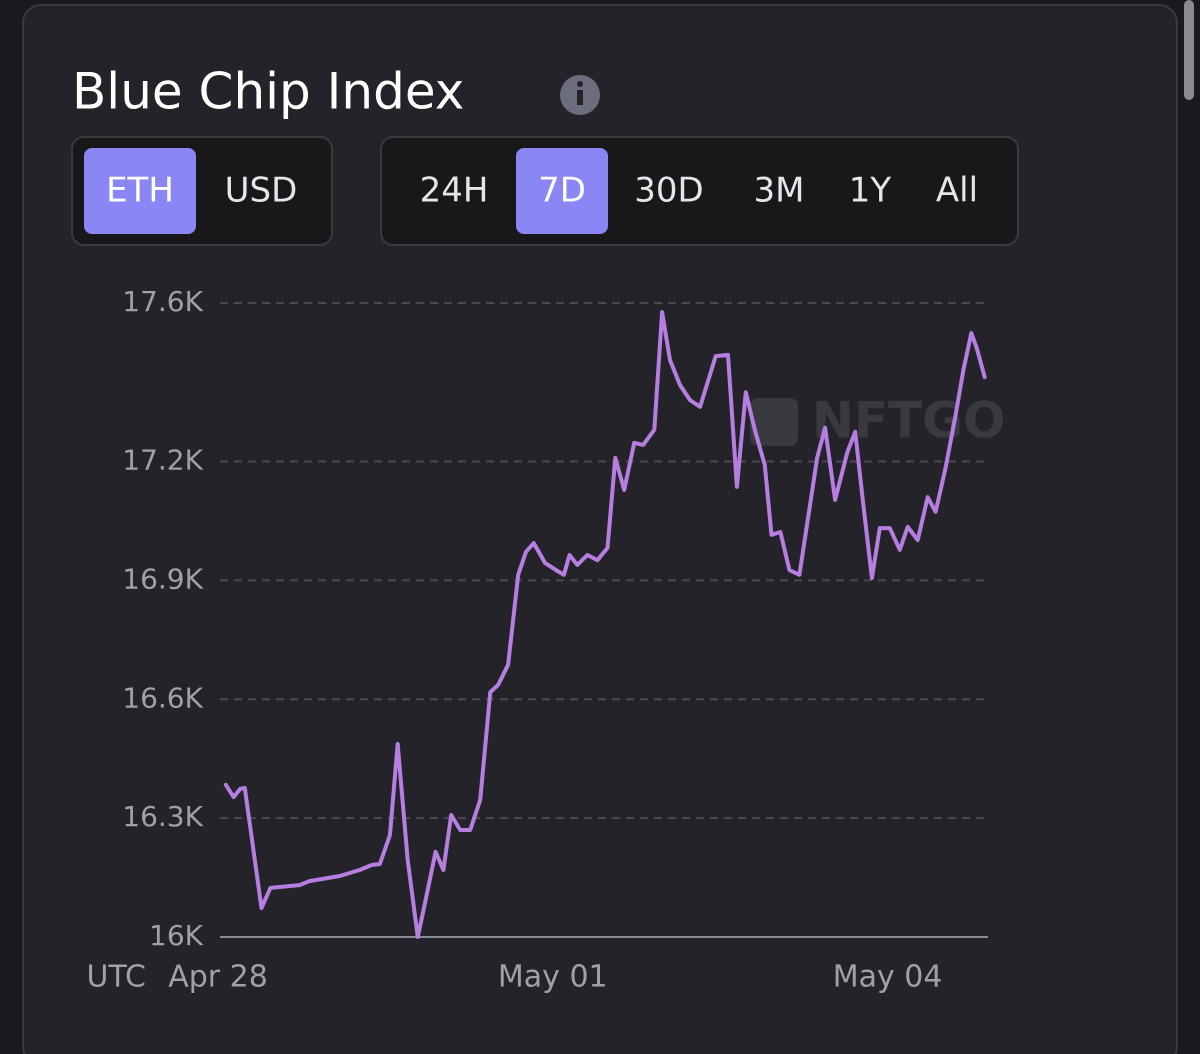 The width and height of the screenshot is (1200, 1054). What do you see at coordinates (774, 422) in the screenshot?
I see `watermark-icon` at bounding box center [774, 422].